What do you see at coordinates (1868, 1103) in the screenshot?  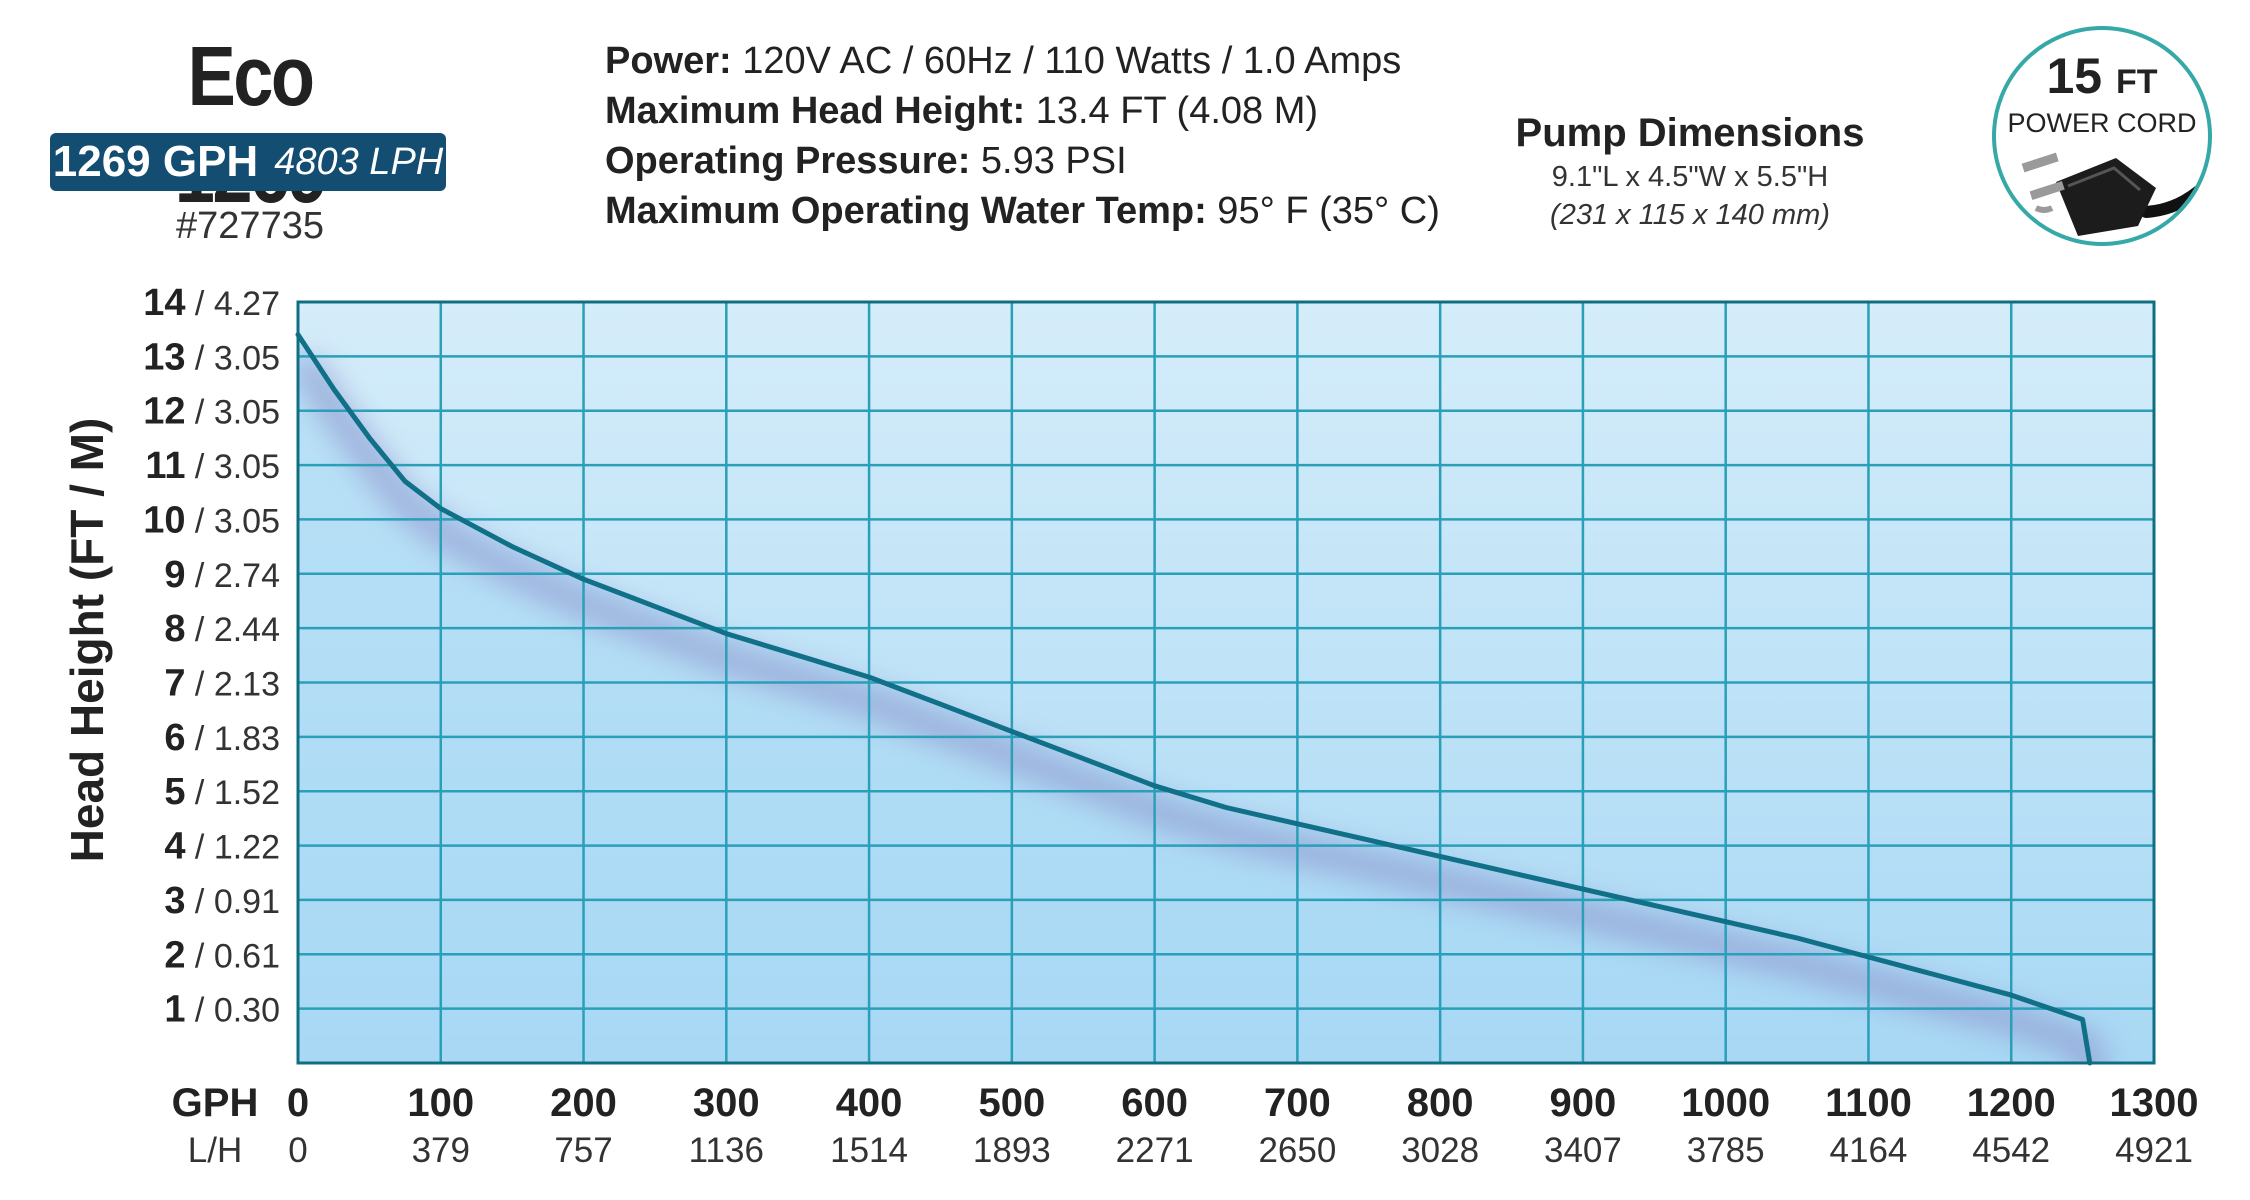 I see `x-tick-gph: 1100` at bounding box center [1868, 1103].